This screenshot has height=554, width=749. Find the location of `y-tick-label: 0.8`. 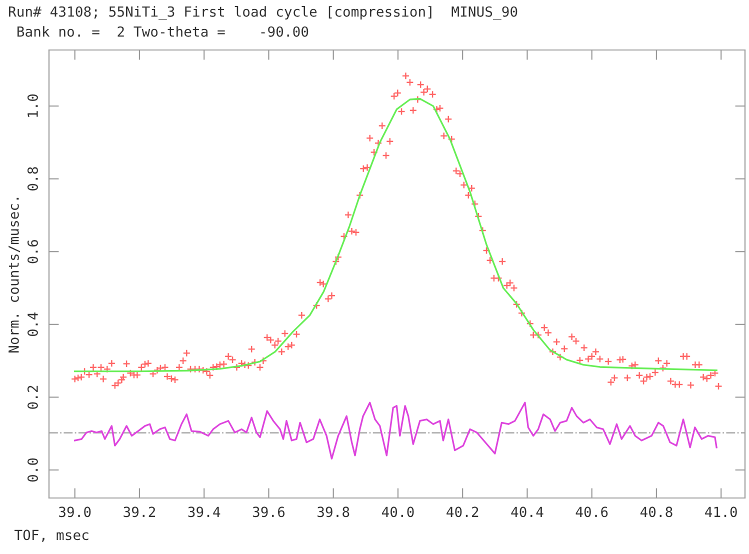

y-tick-label: 0.8 is located at coordinates (32, 178).